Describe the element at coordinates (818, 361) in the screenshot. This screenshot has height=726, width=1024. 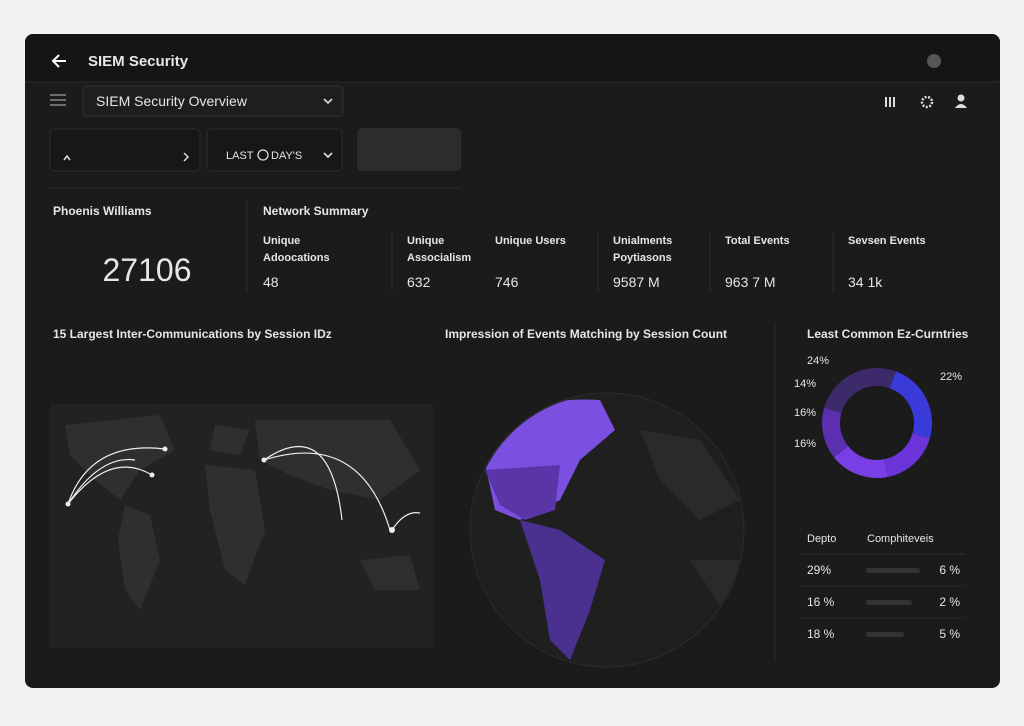
I see `donut-label: 24%` at that location.